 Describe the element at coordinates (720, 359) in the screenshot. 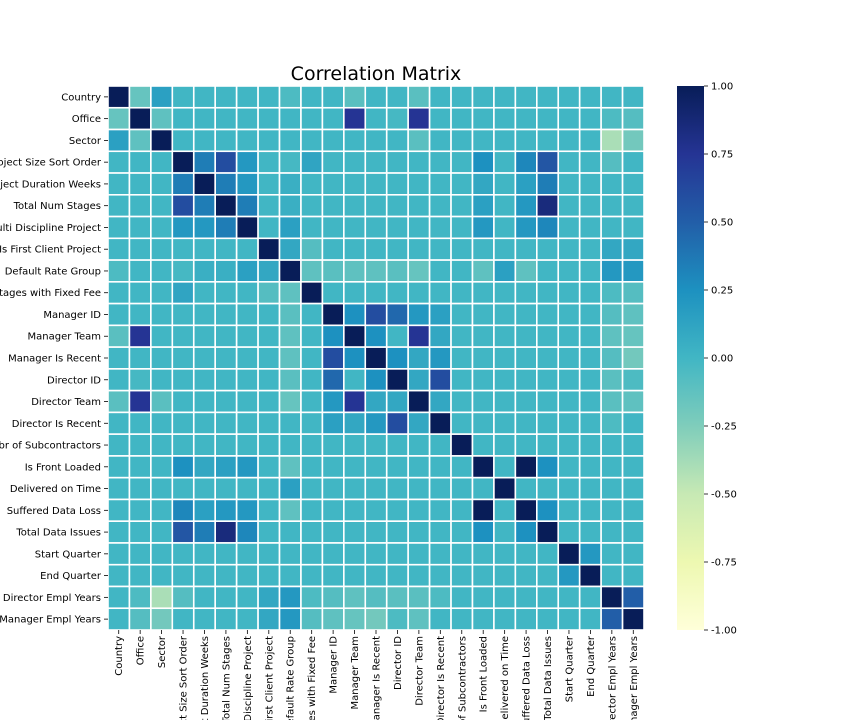

I see `colorbar-ticks: 1.00 0.75 0.50 0.25 0.00 -0.25 -0.50 -0.75 -1.00` at that location.